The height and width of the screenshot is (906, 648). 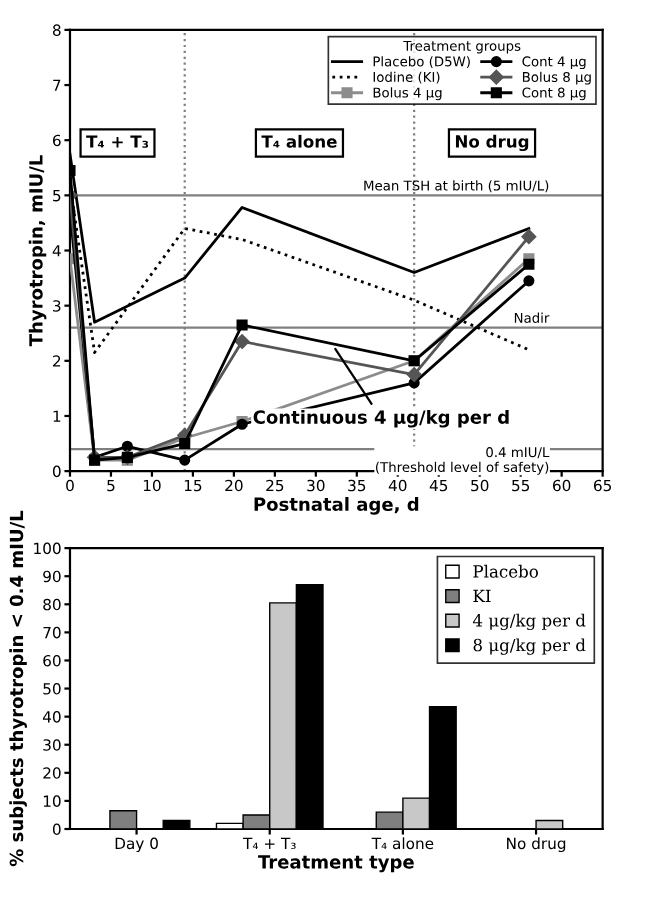 I want to click on x-axis-title: Postnatal age, d, so click(x=336, y=506).